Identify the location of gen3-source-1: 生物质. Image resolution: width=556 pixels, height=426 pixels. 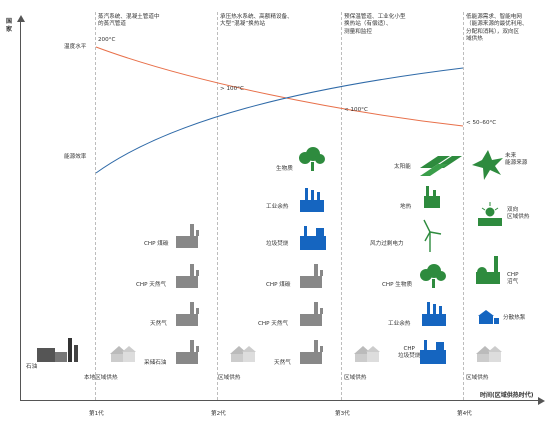
(284, 169).